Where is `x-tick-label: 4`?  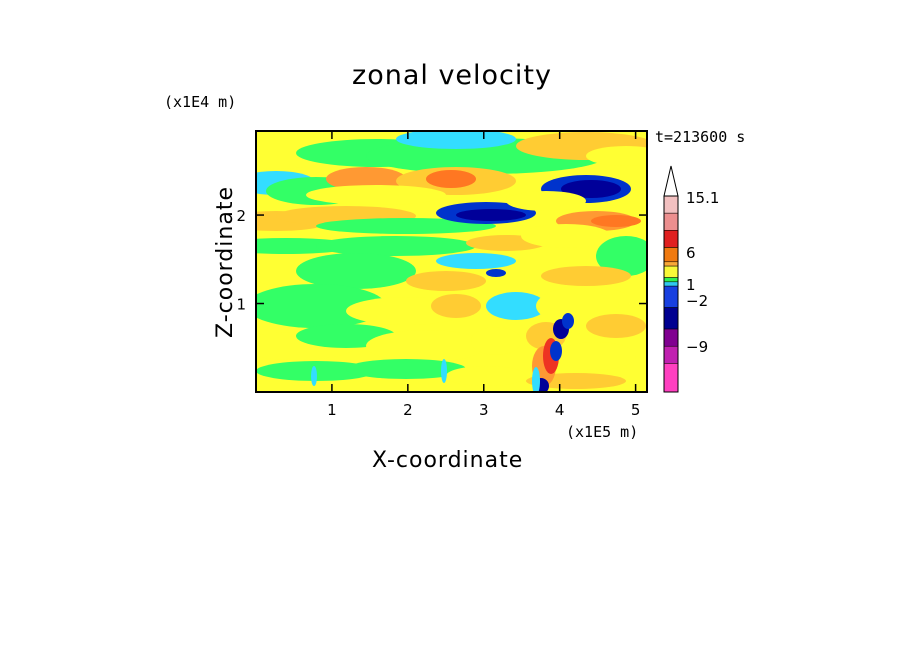 x-tick-label: 4 is located at coordinates (560, 410).